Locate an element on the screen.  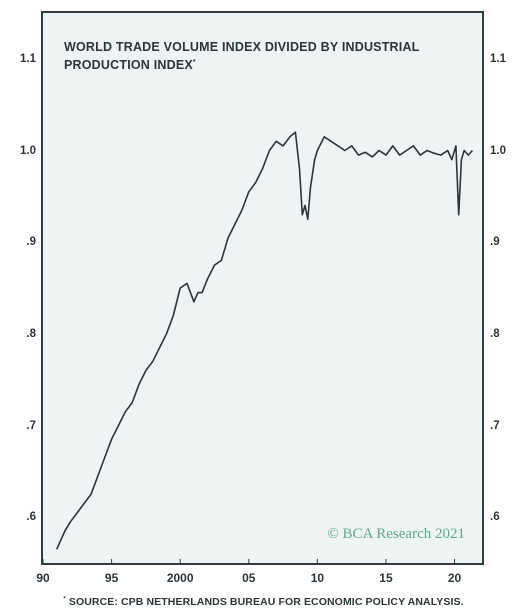
y-tick-label-right: .8 is located at coordinates (495, 333).